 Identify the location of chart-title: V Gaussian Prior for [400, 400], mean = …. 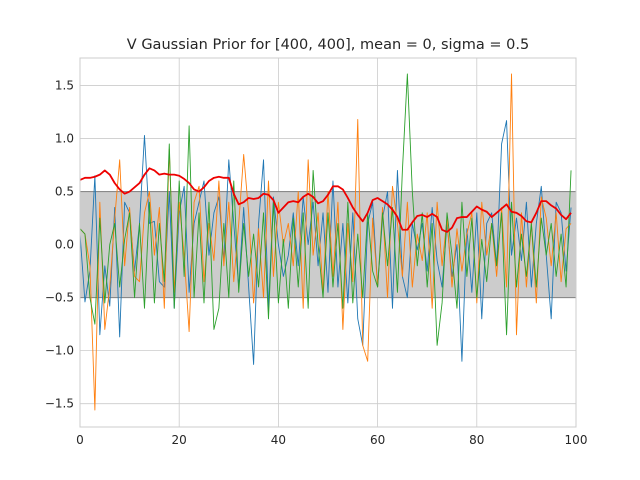
(328, 45).